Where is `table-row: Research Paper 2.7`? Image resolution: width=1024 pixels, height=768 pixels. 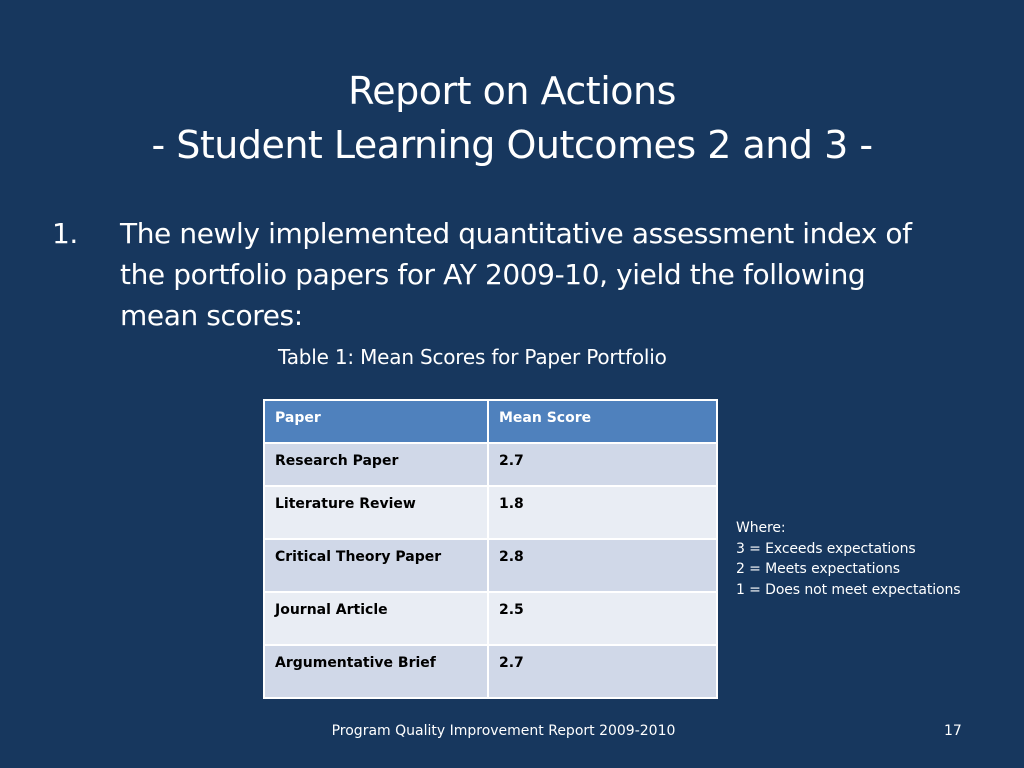 table-row: Research Paper 2.7 is located at coordinates (490, 464).